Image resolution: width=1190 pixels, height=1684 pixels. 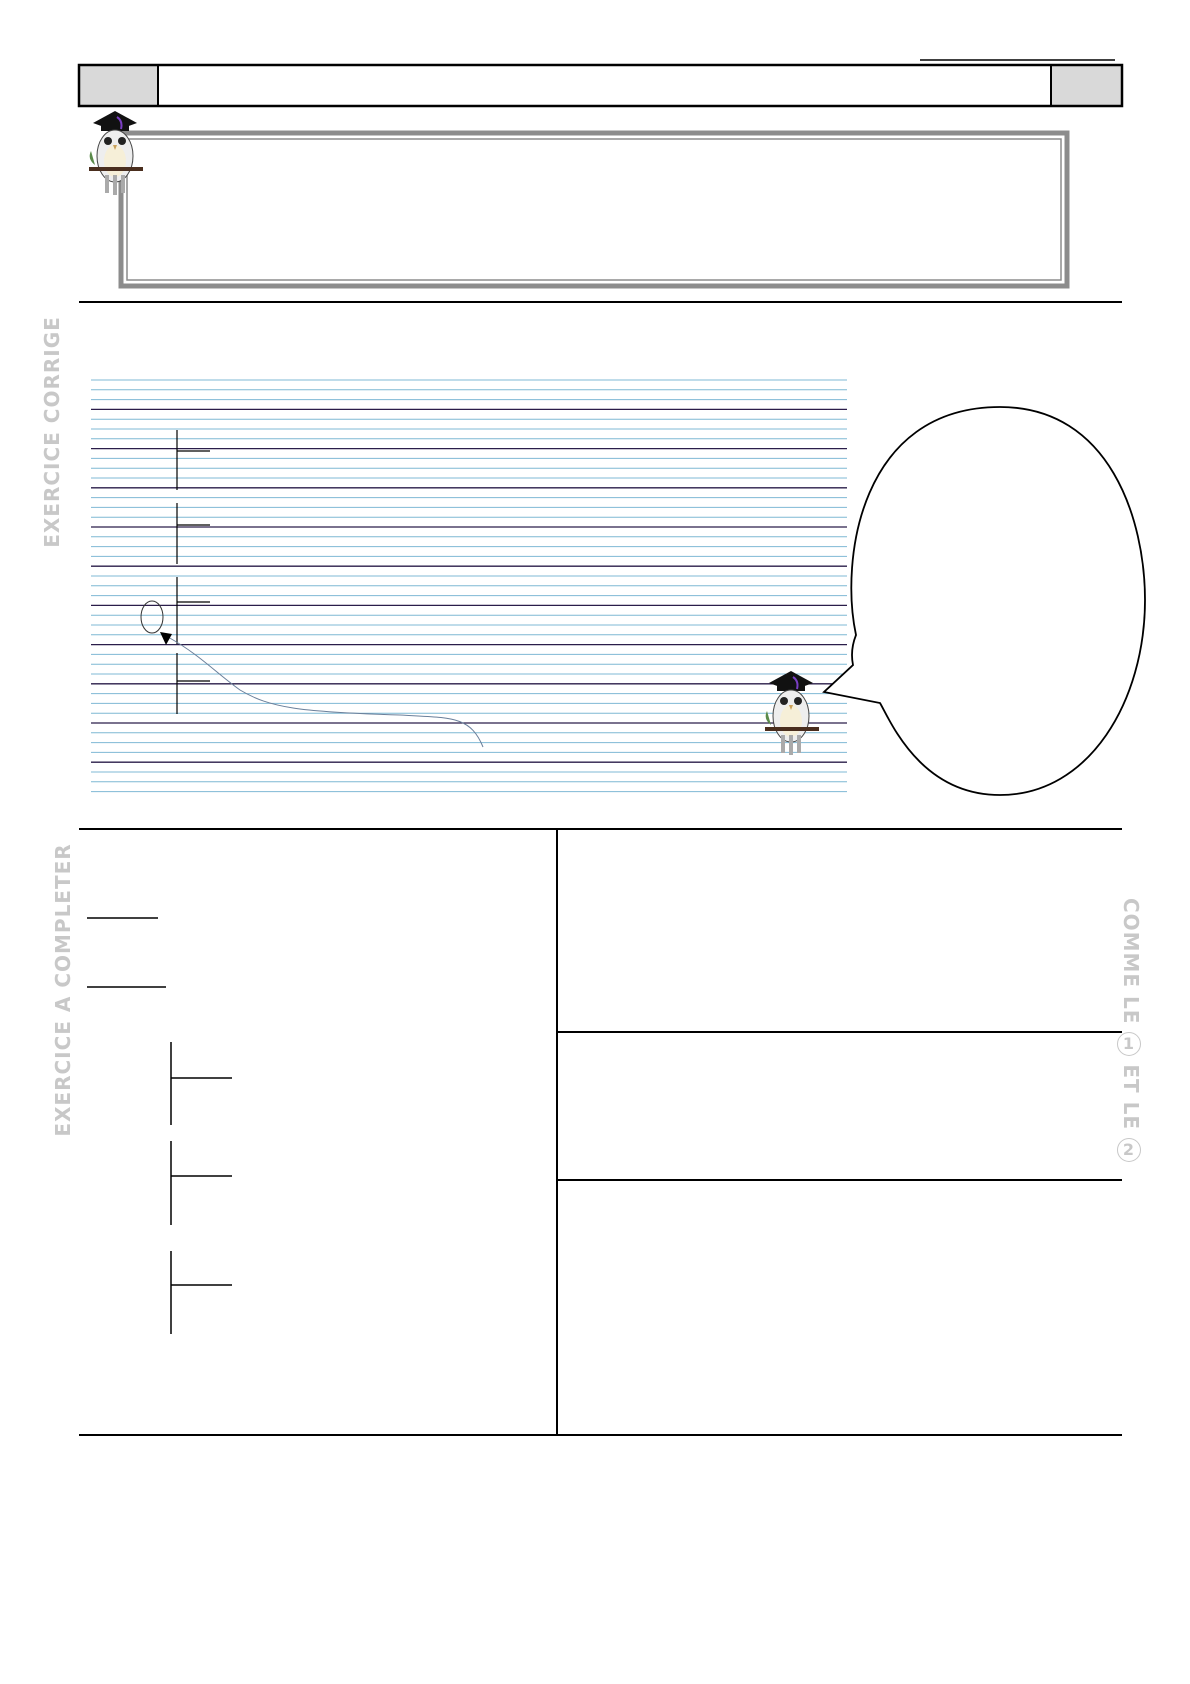 I want to click on arrow-curve, so click(x=325, y=692).